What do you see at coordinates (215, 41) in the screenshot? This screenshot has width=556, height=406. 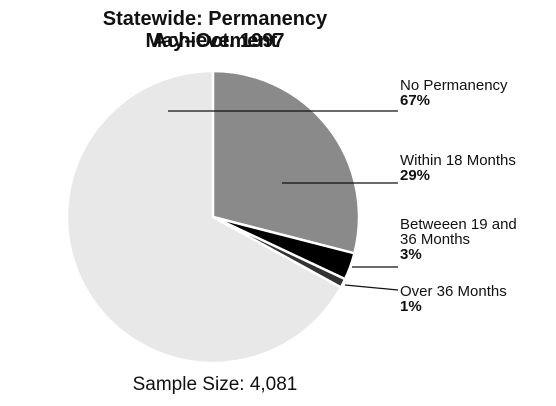 I see `chart-subtitle: May–Oct. 1997` at bounding box center [215, 41].